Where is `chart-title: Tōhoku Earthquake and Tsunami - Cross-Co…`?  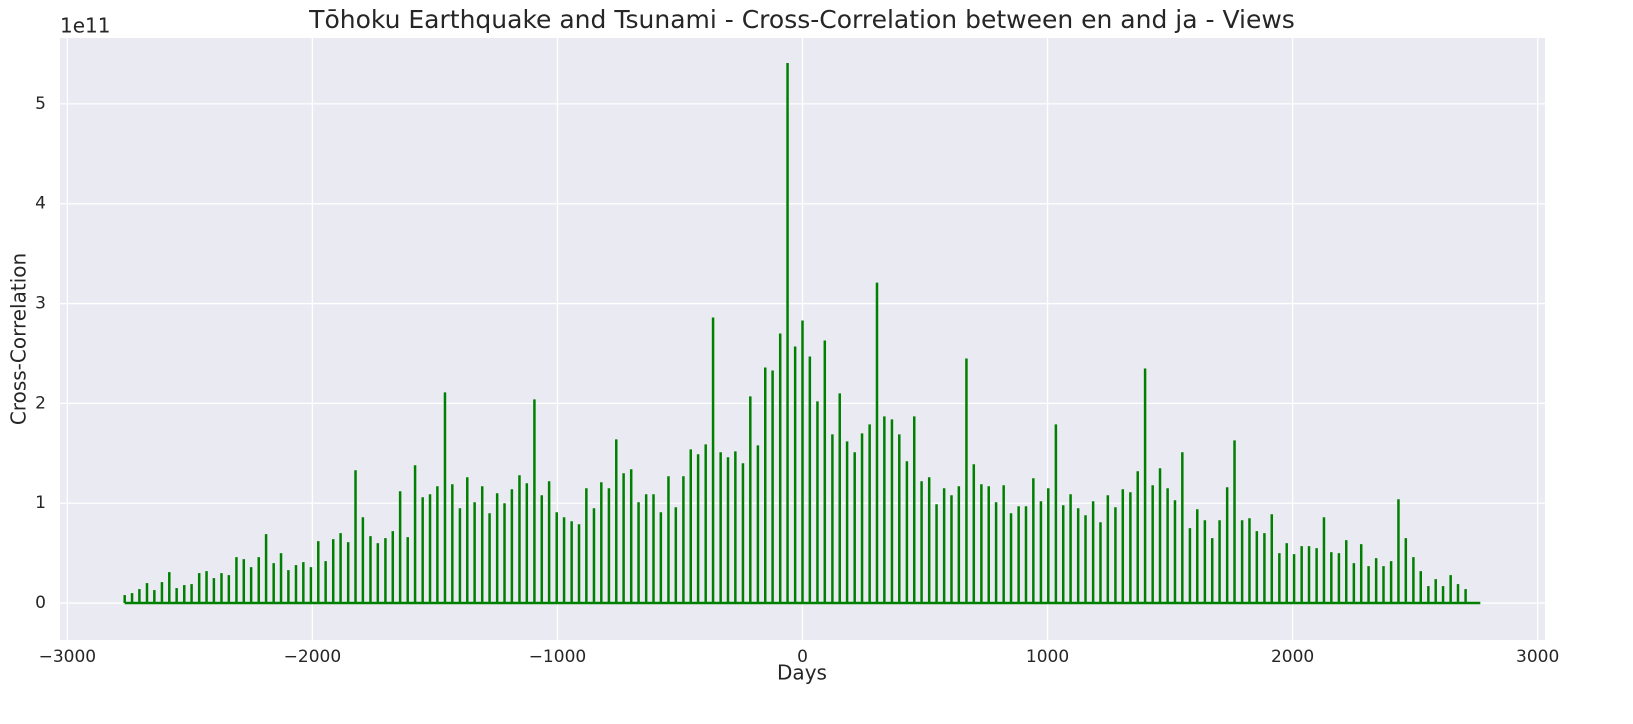
chart-title: Tōhoku Earthquake and Tsunami - Cross-Co… is located at coordinates (801, 19).